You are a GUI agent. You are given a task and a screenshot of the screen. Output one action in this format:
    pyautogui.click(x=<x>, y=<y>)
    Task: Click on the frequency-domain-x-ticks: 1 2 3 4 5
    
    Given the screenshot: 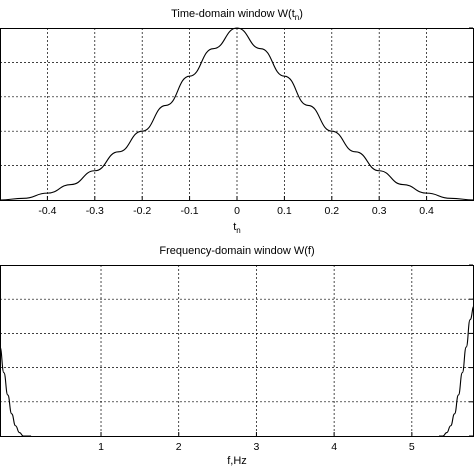 What is the action you would take?
    pyautogui.click(x=256, y=442)
    